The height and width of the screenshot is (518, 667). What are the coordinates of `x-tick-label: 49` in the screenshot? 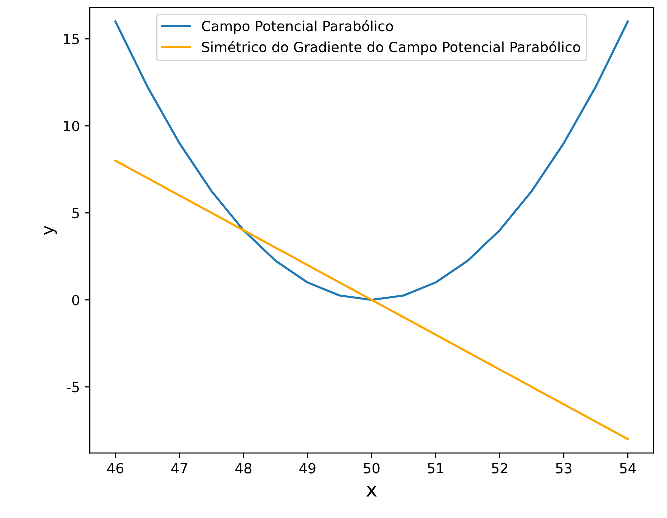 It's located at (308, 468).